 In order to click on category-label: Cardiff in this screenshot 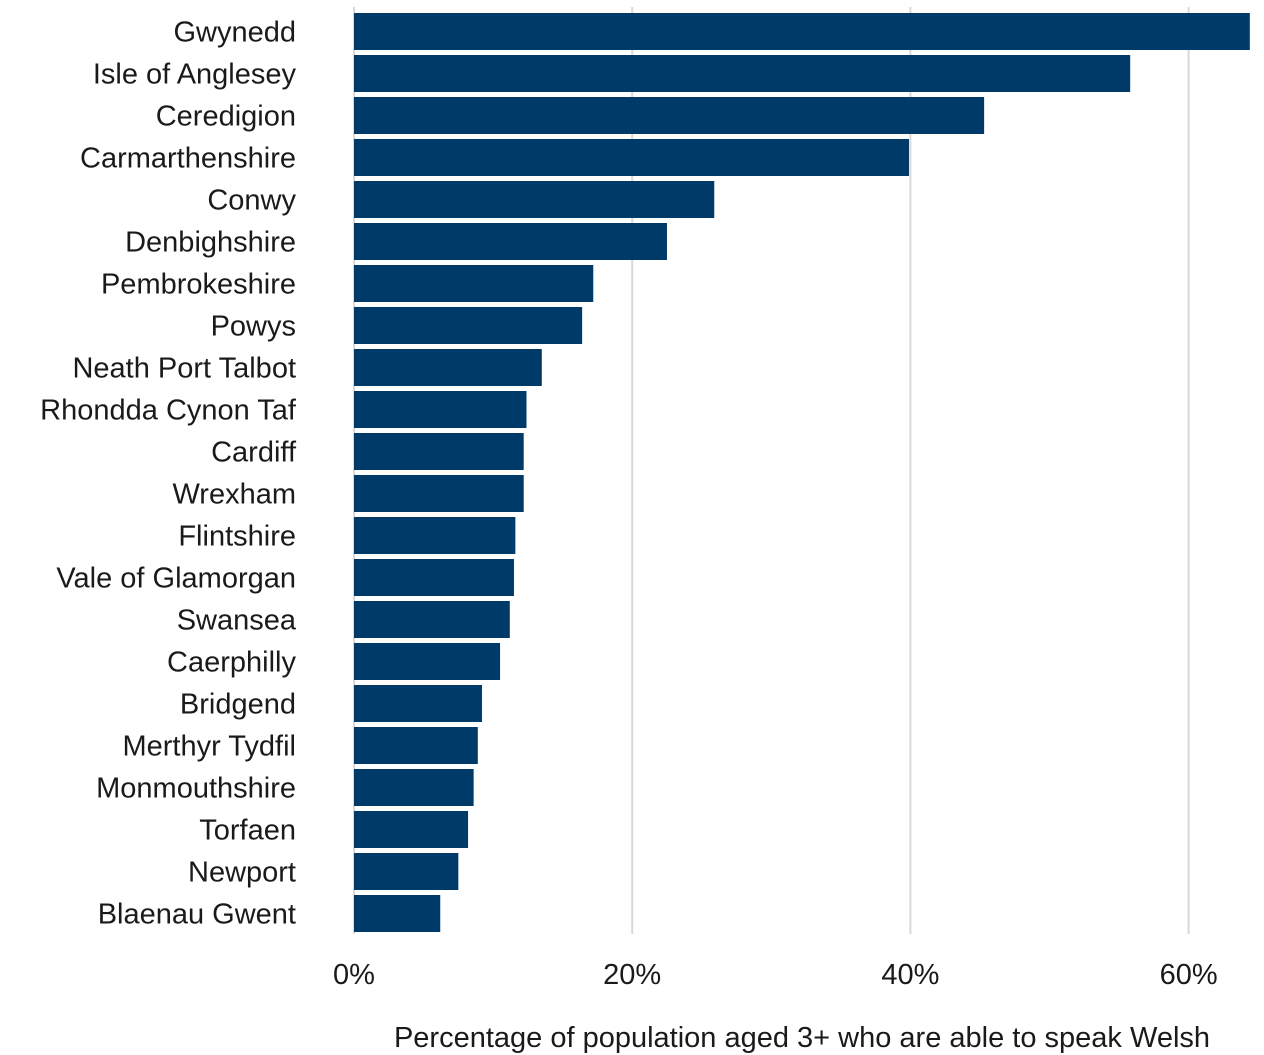, I will do `click(254, 453)`.